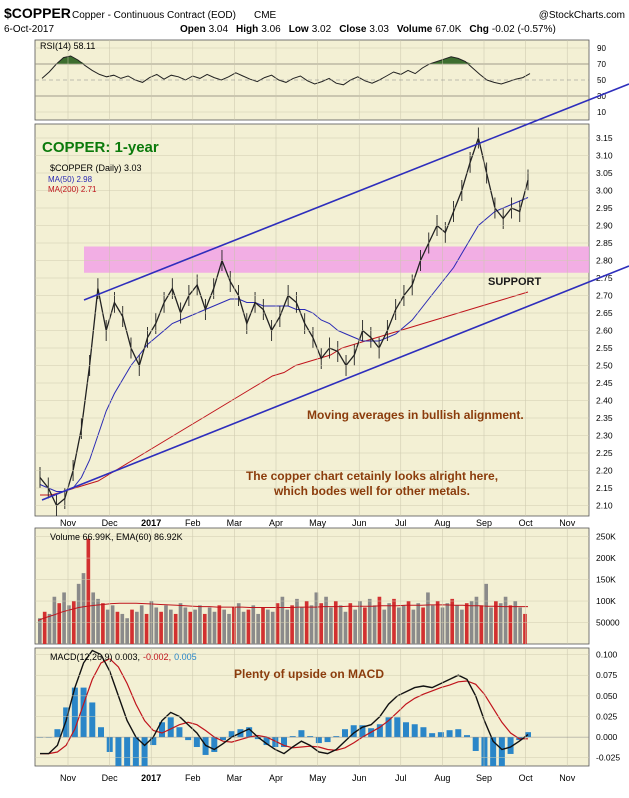  Describe the element at coordinates (567, 778) in the screenshot. I see `macd-month-label: Nov` at that location.